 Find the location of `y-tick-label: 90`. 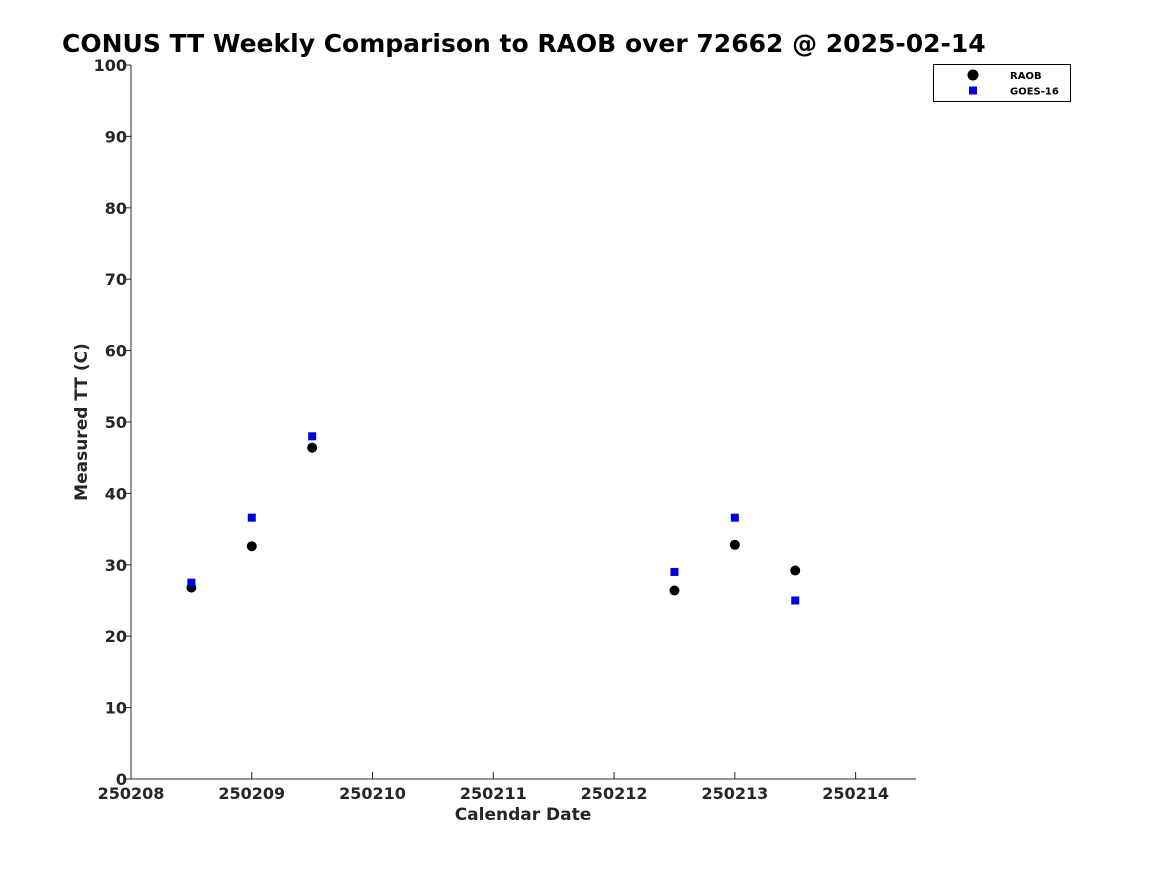

y-tick-label: 90 is located at coordinates (116, 136).